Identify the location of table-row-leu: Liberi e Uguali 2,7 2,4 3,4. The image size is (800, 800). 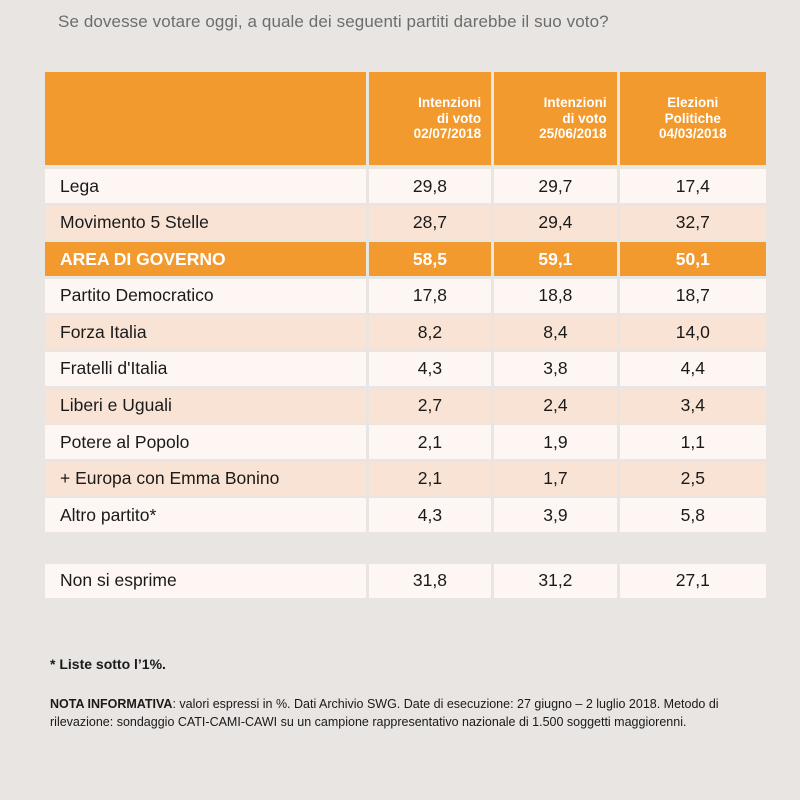
(405, 405).